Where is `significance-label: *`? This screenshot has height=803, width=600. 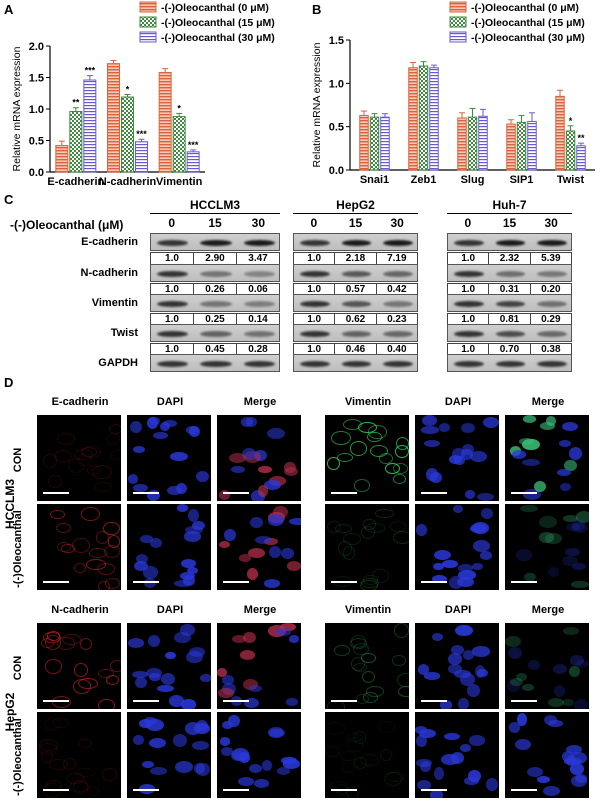 significance-label: * is located at coordinates (179, 108).